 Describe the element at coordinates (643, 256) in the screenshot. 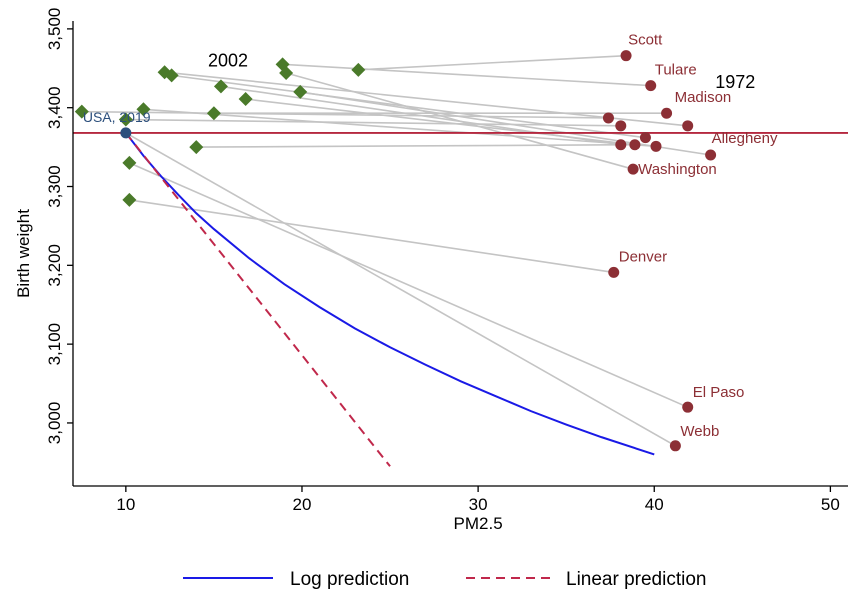

I see `county-label-denver: Denver` at that location.